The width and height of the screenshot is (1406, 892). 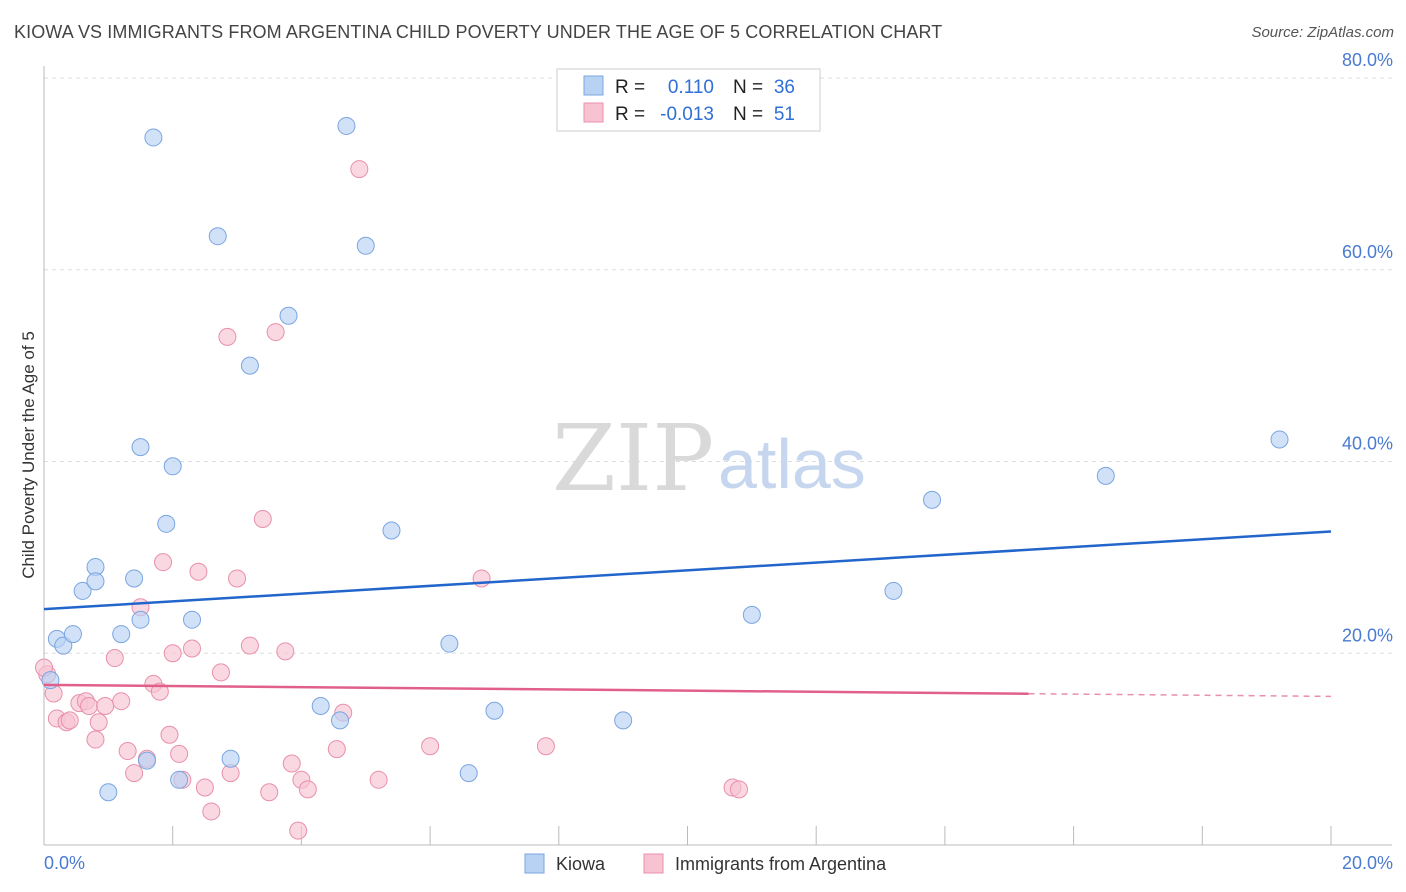 I want to click on legend-kiowa-n-value: 36, so click(x=784, y=87).